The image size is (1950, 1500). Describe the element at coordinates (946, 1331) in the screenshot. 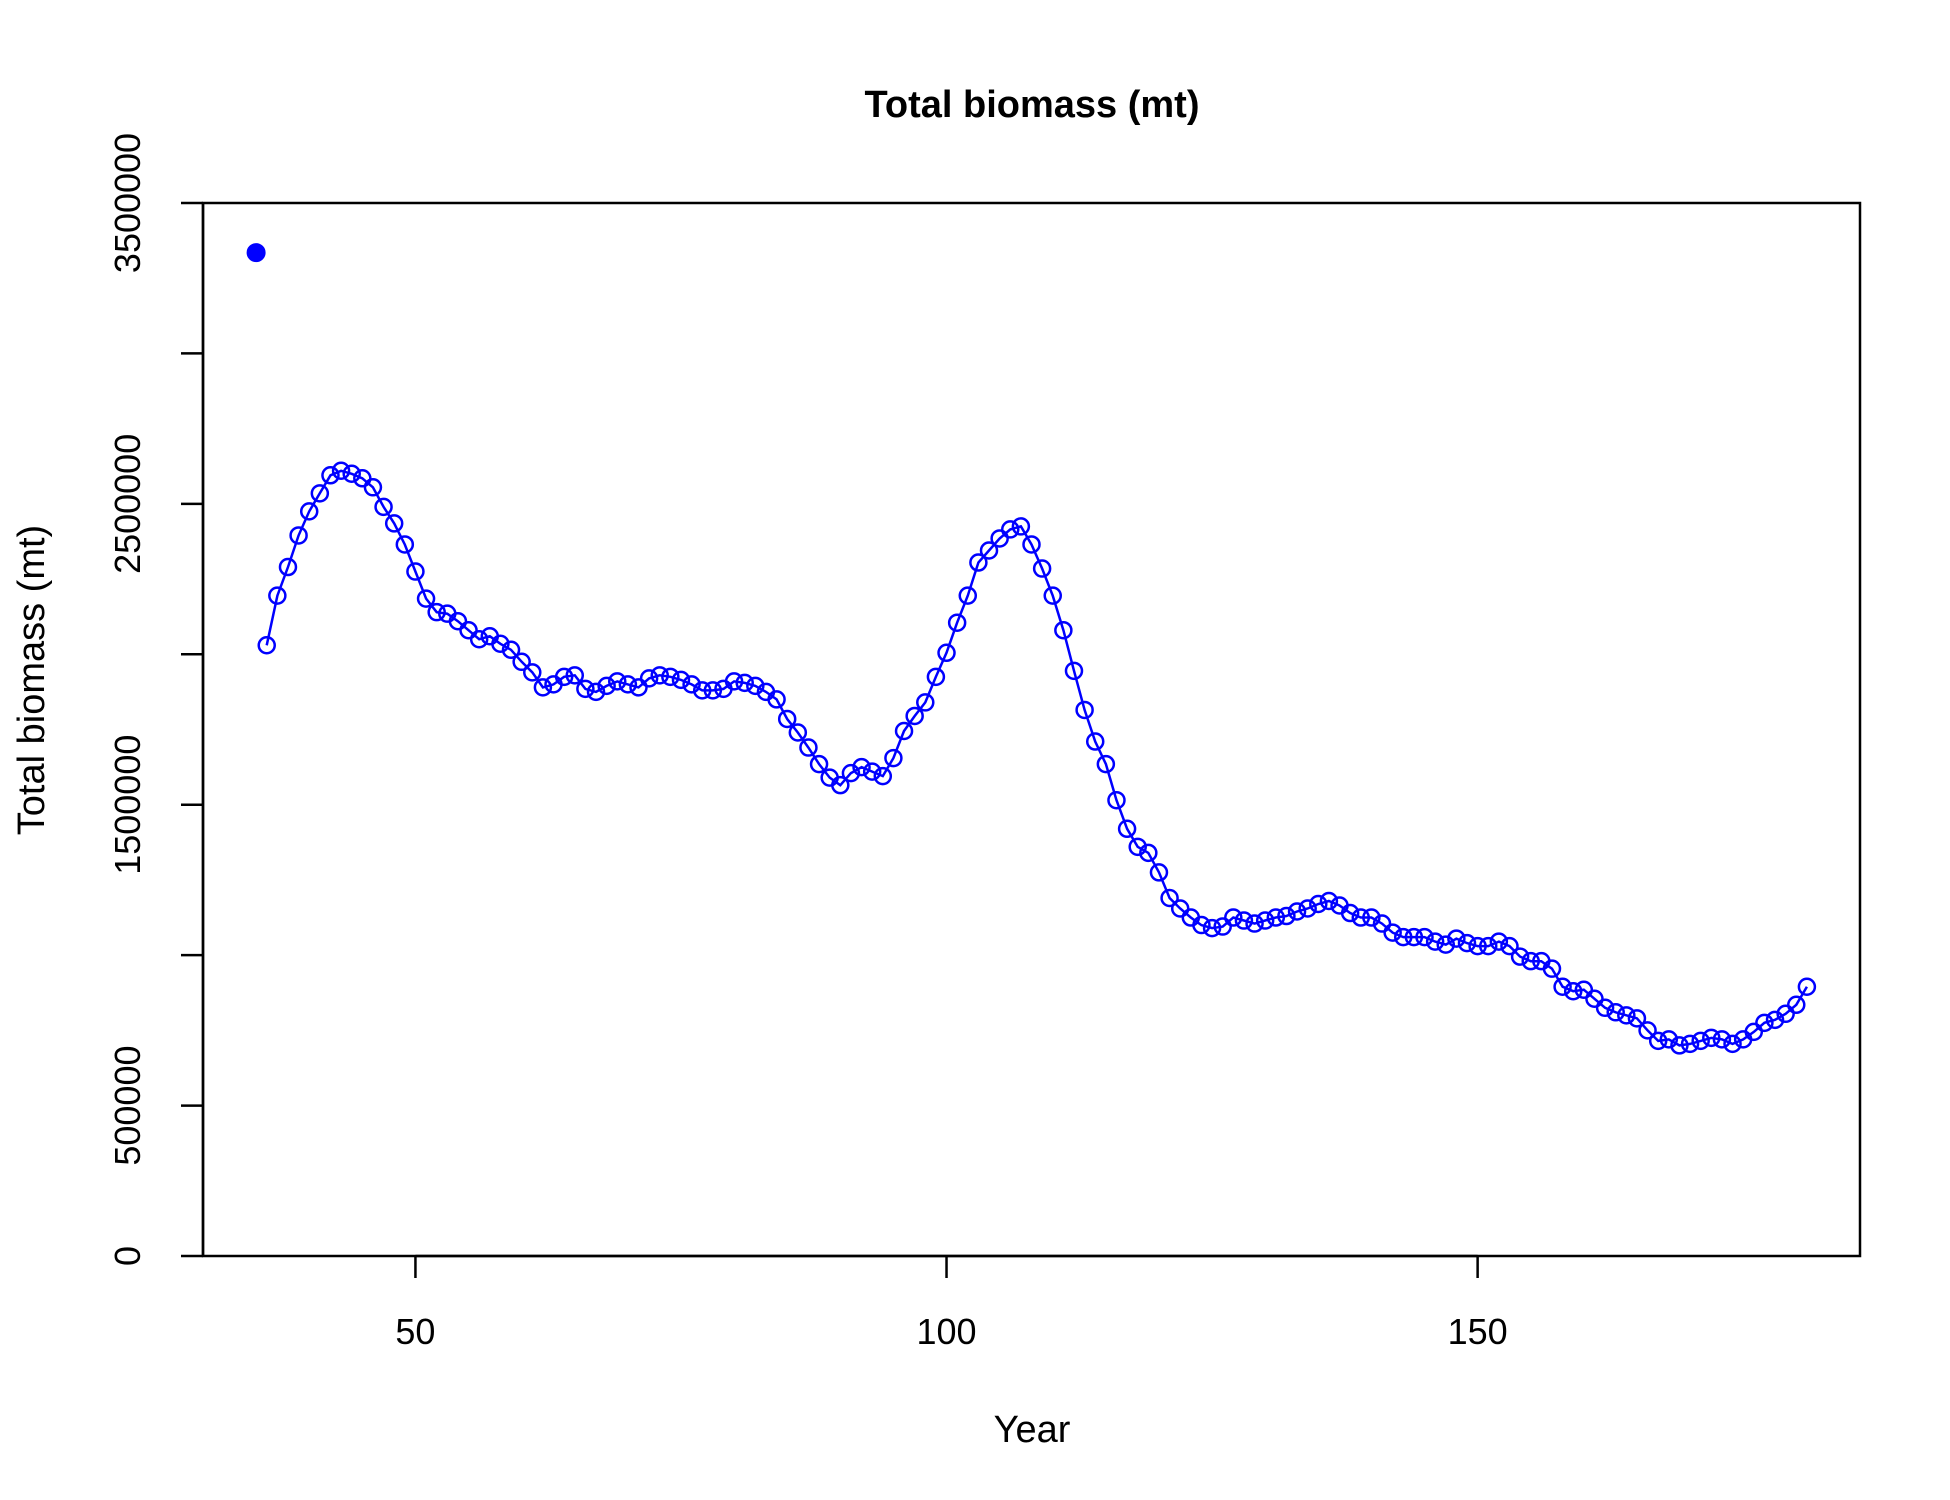

I see `x-tick-label: 100` at that location.